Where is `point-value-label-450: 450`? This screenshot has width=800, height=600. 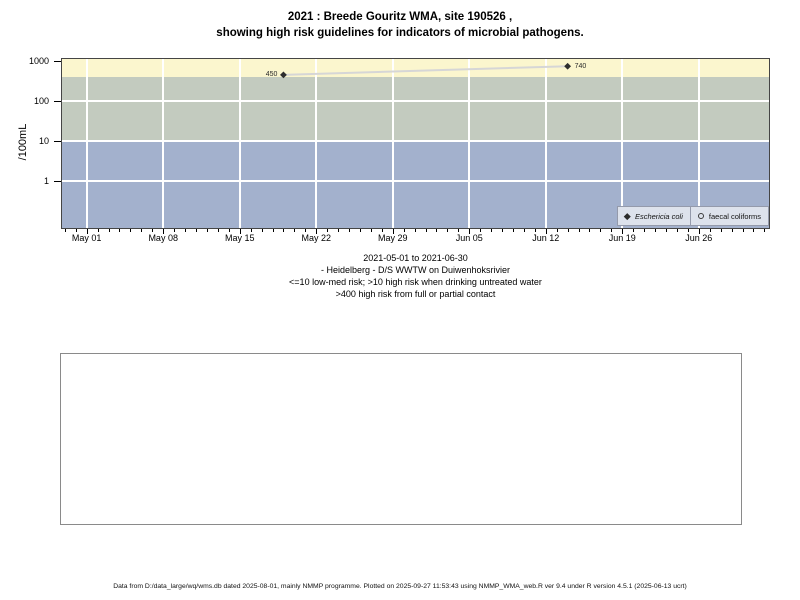
point-value-label-450: 450 is located at coordinates (271, 75).